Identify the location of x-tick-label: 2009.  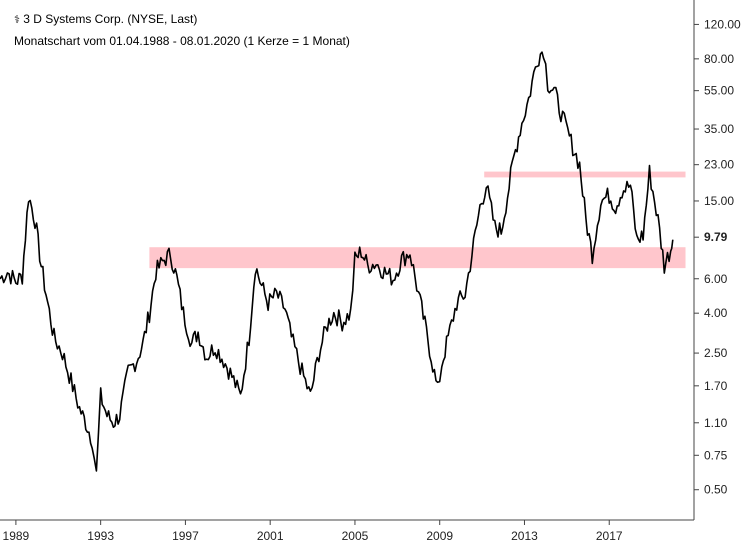
(439, 536).